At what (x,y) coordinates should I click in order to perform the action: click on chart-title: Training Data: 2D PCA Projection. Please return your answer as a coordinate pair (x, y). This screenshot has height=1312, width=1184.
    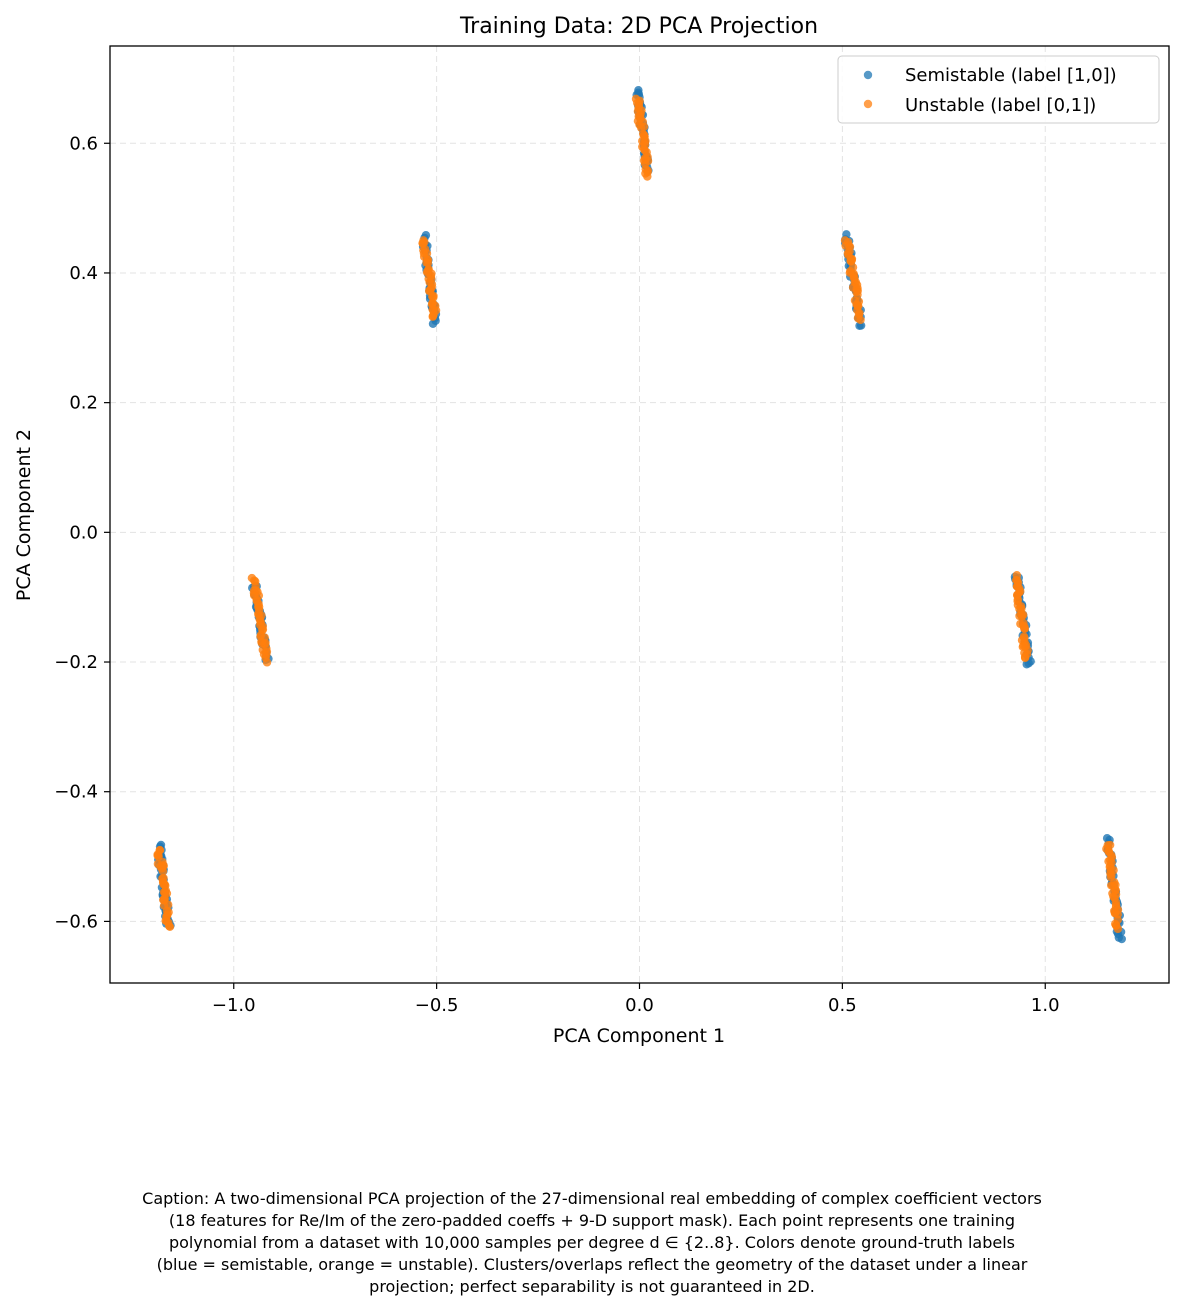
    Looking at the image, I should click on (638, 26).